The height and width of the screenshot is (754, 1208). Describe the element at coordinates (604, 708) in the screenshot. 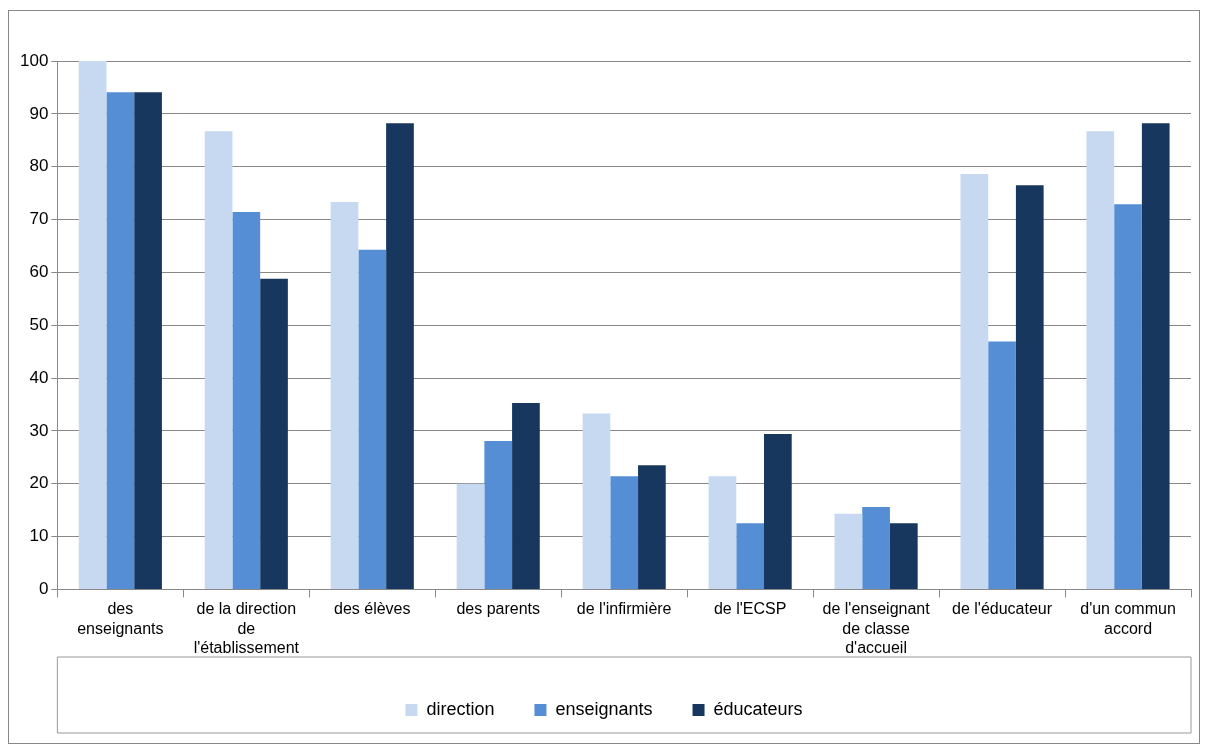

I see `legend-label: enseignants` at that location.